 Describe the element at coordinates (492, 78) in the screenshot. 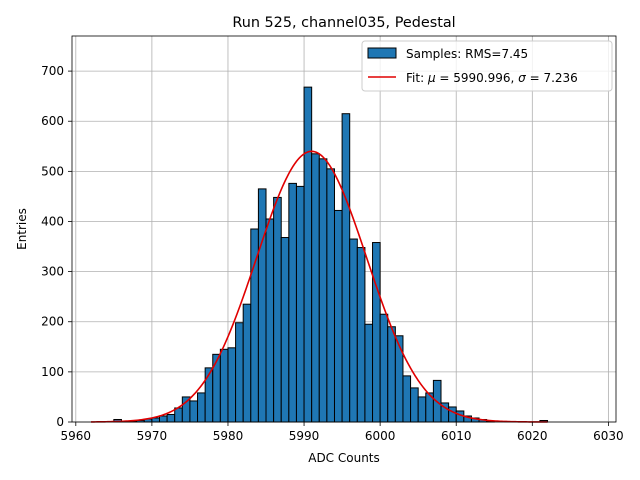

I see `legend-label-fit: Fit: μ = 5990.996, σ = 7.236` at that location.